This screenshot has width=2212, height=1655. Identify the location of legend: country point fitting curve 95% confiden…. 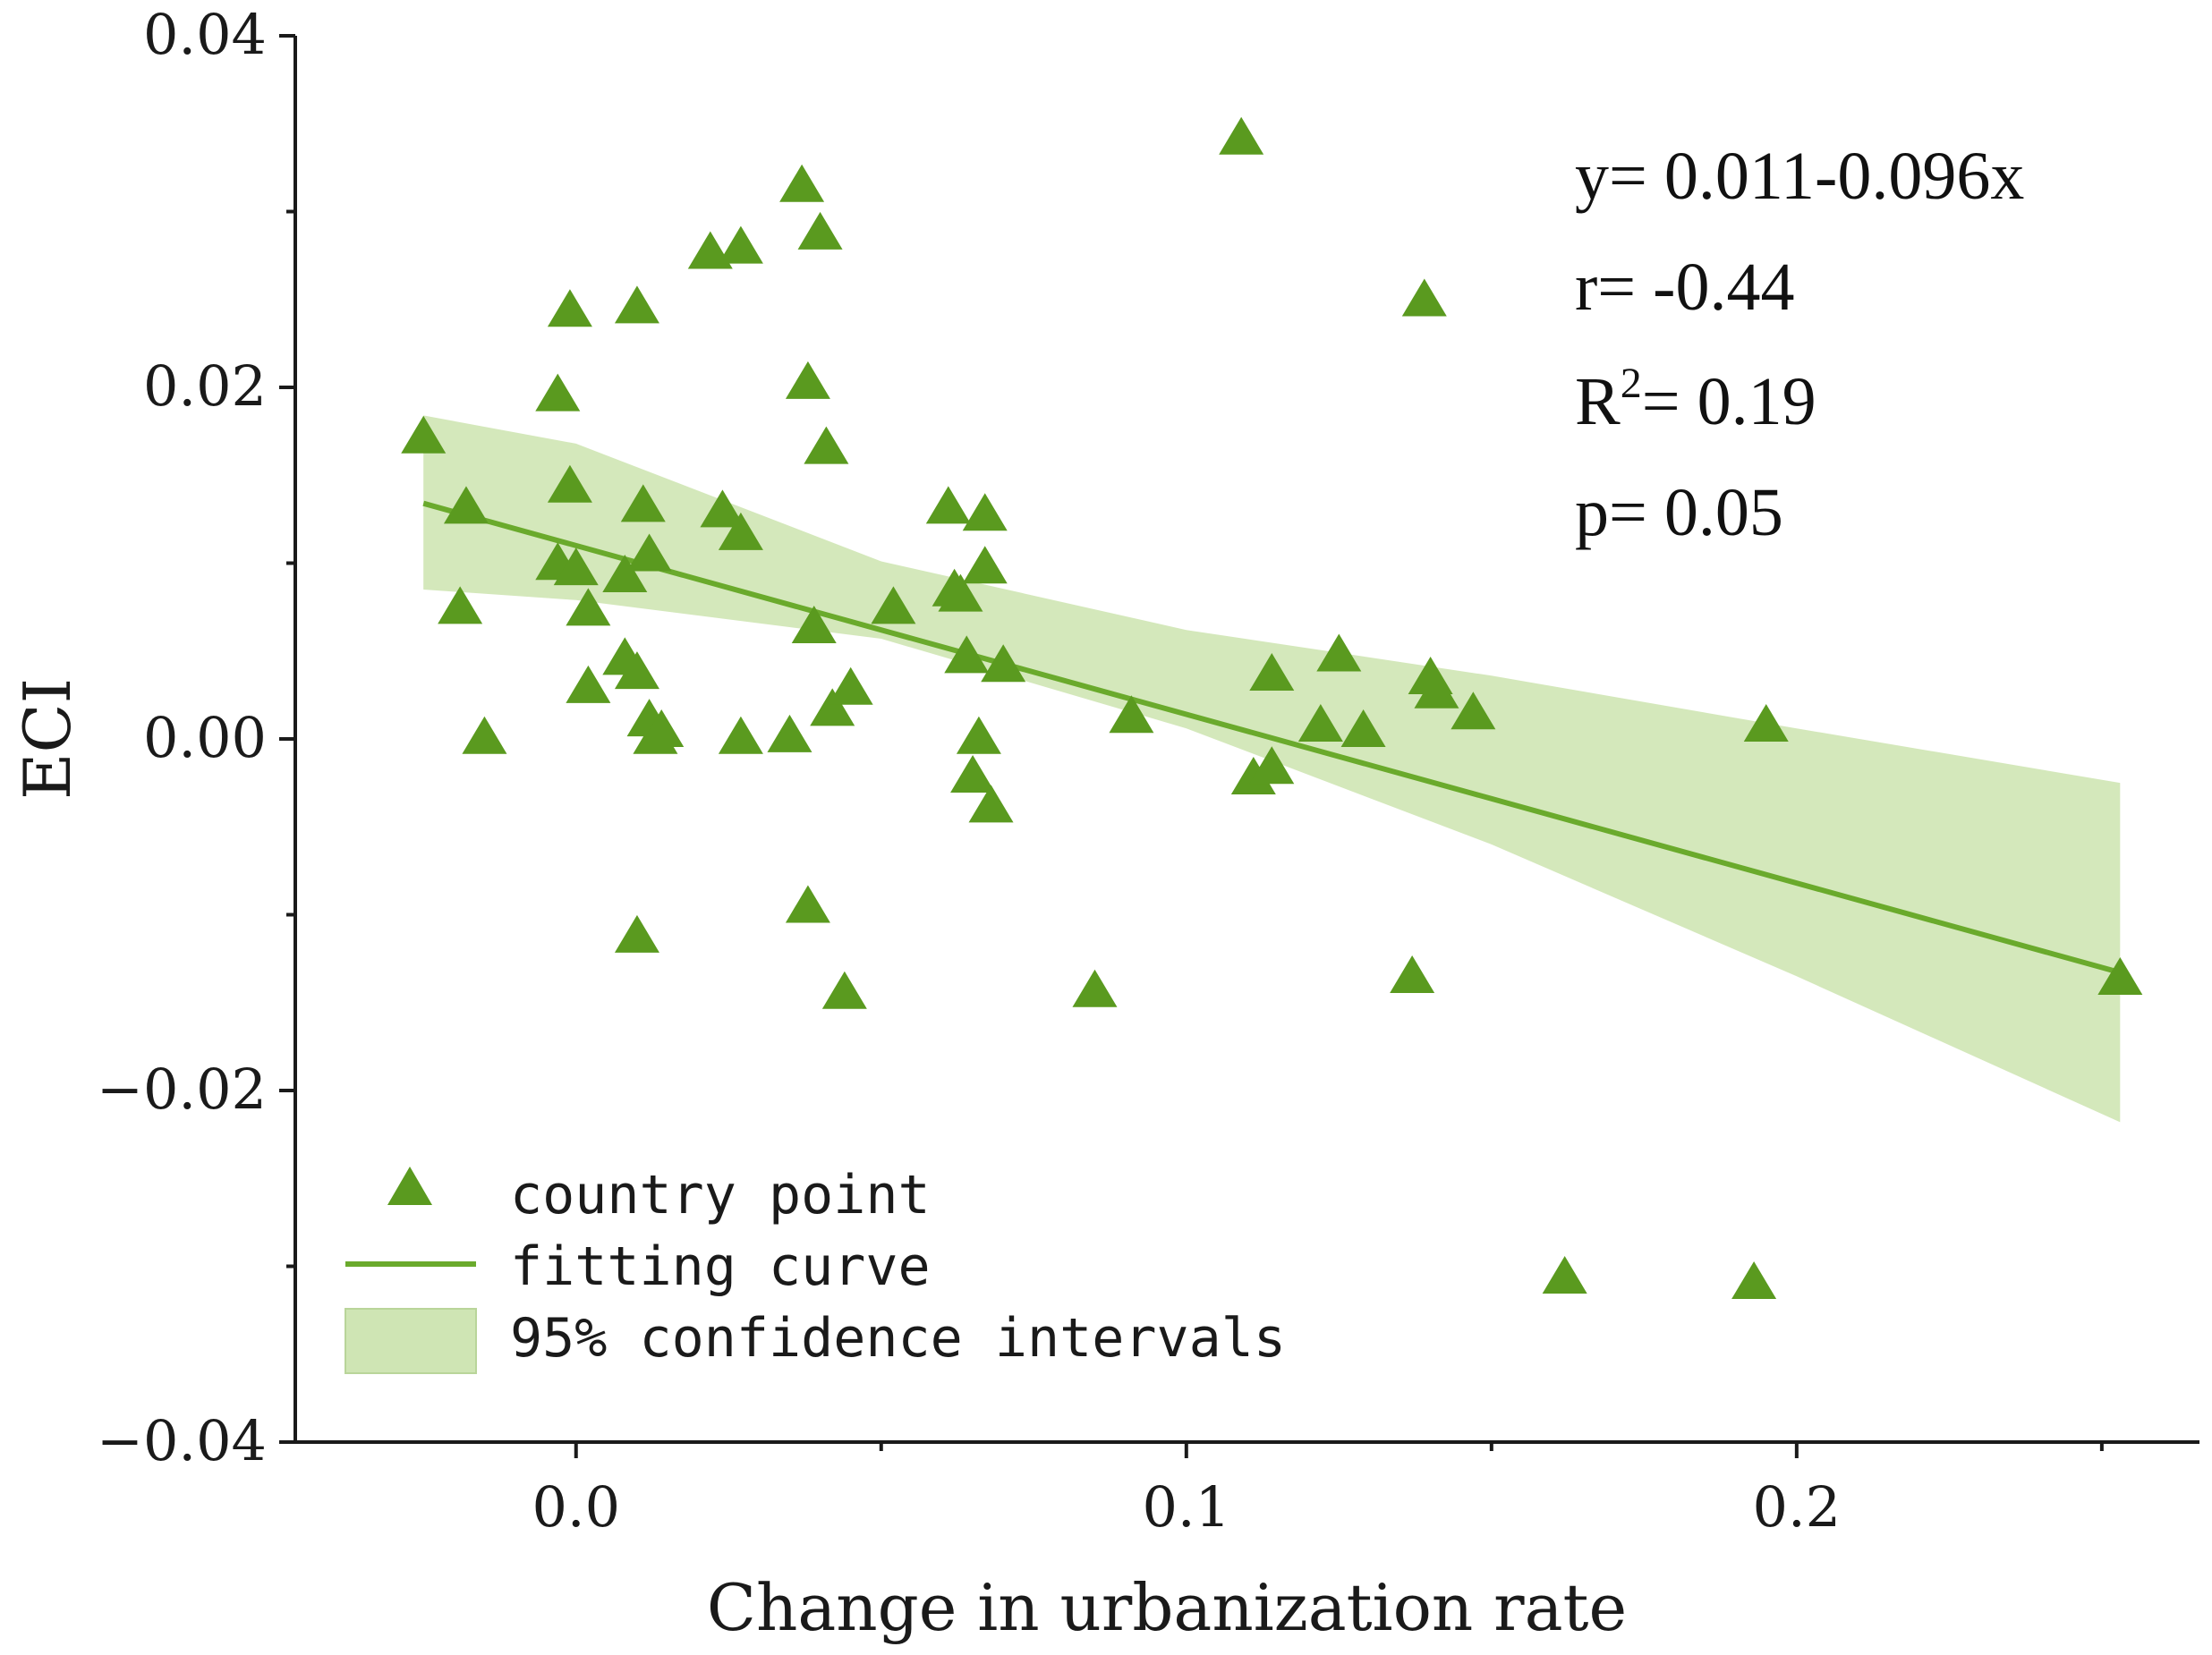
(815, 1269).